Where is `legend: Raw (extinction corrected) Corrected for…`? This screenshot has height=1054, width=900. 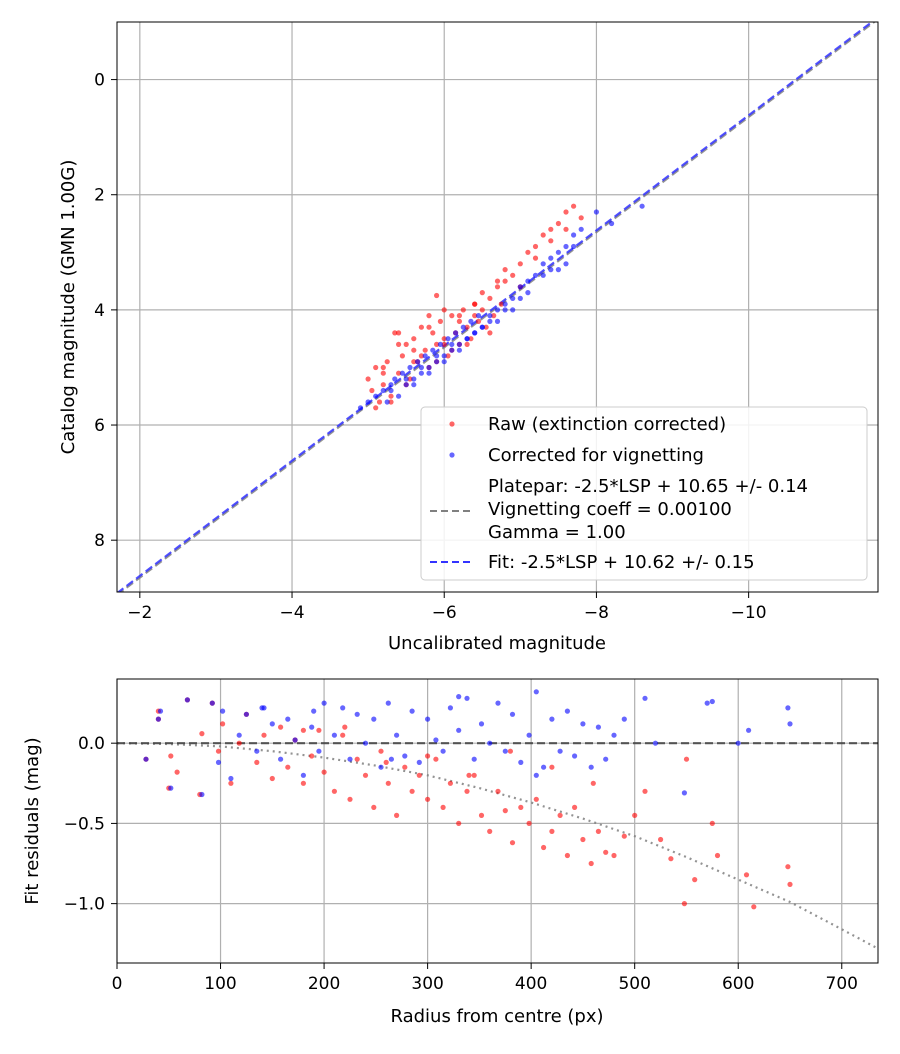
legend: Raw (extinction corrected) Corrected for… is located at coordinates (644, 493).